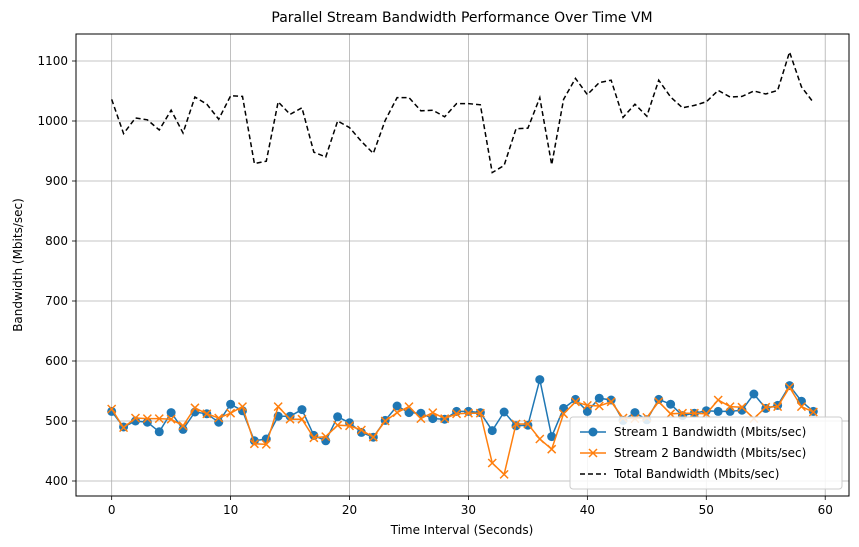  Describe the element at coordinates (56, 181) in the screenshot. I see `y-tick-label: 900` at that location.